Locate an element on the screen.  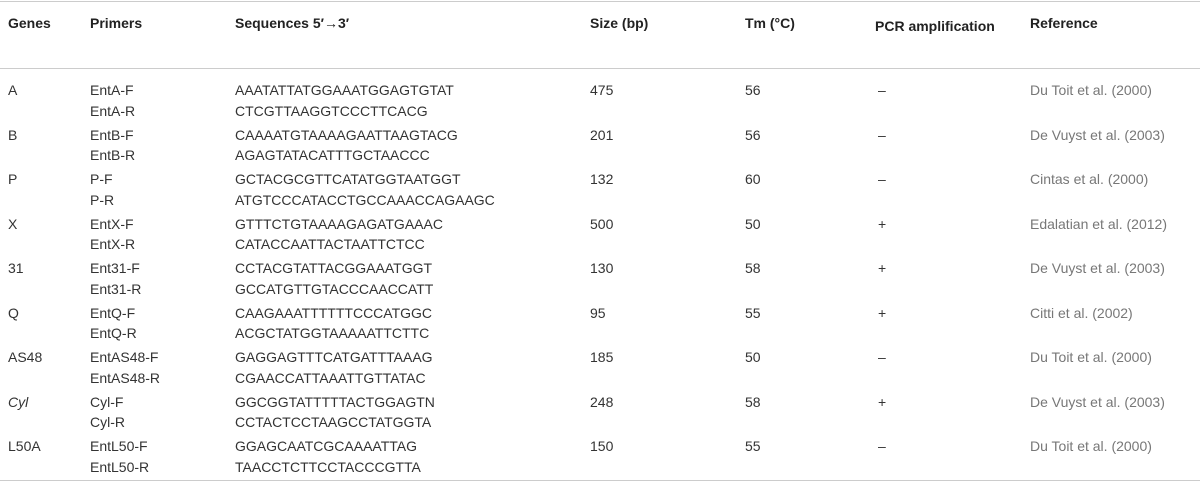
sequence: GGCGGTATTTTTACTGGAGTN is located at coordinates (335, 401).